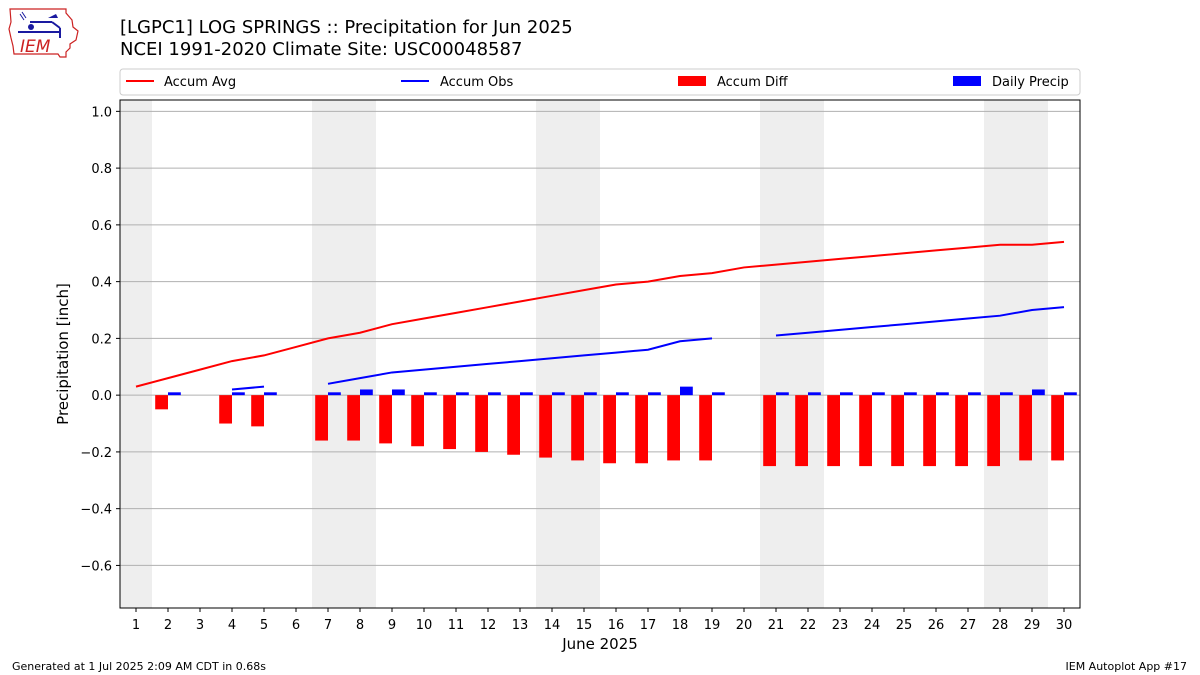 Image resolution: width=1200 pixels, height=675 pixels. What do you see at coordinates (872, 625) in the screenshot?
I see `x-tick-label: 24` at bounding box center [872, 625].